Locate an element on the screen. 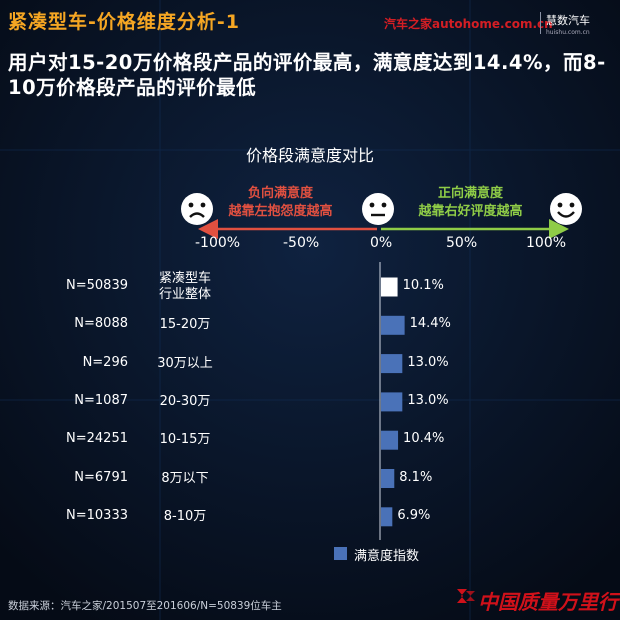 Image resolution: width=620 pixels, height=620 pixels. category-label-line: 10-15万 is located at coordinates (185, 440).